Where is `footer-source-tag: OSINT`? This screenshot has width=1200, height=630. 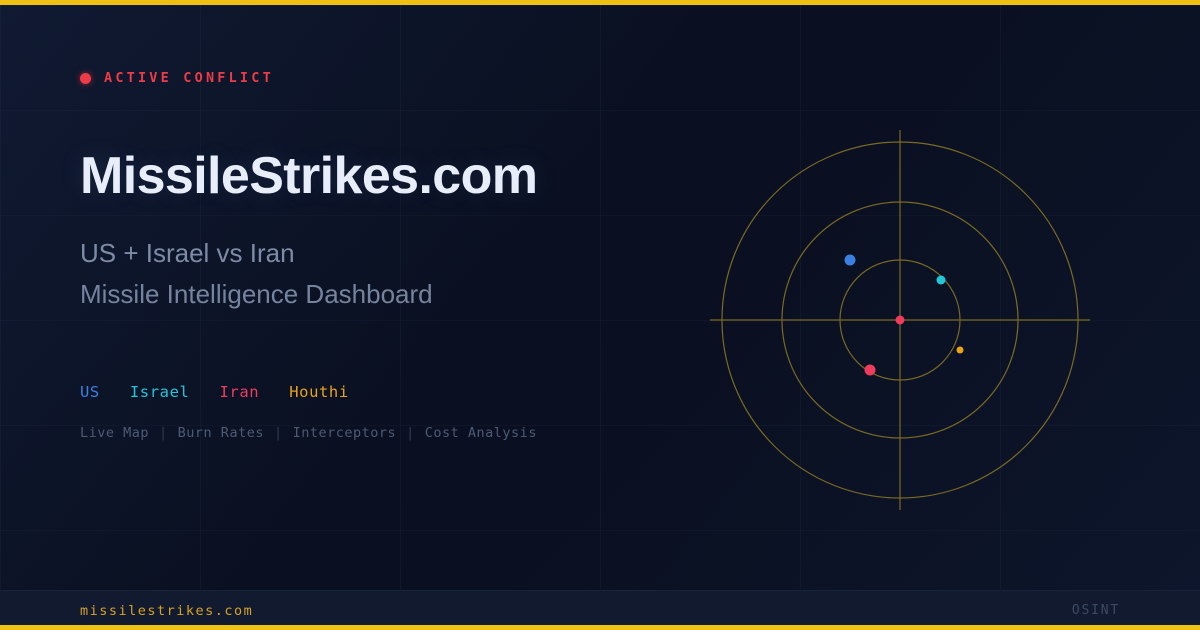
footer-source-tag: OSINT is located at coordinates (1095, 610).